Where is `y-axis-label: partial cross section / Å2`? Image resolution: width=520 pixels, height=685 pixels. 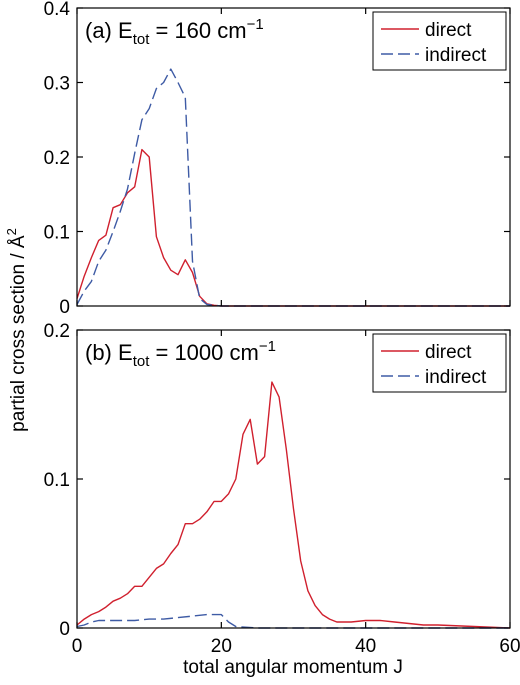
y-axis-label: partial cross section / Å2 is located at coordinates (16, 330).